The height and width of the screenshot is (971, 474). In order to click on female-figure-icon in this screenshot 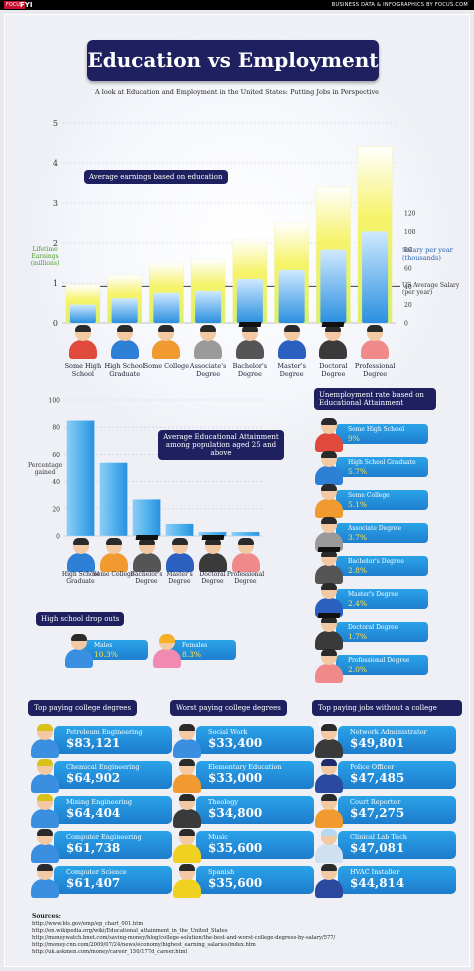, I will do `click(167, 651)`.